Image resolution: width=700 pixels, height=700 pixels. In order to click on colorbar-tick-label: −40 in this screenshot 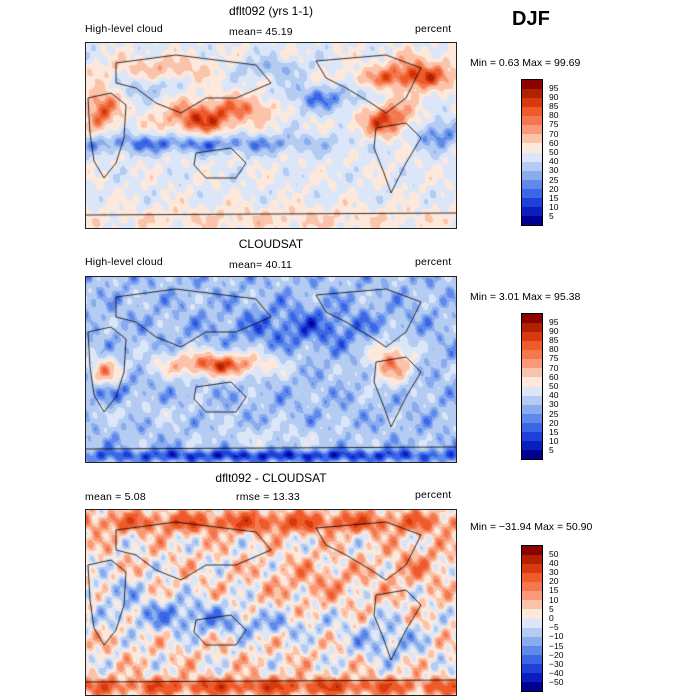, I will do `click(556, 673)`.